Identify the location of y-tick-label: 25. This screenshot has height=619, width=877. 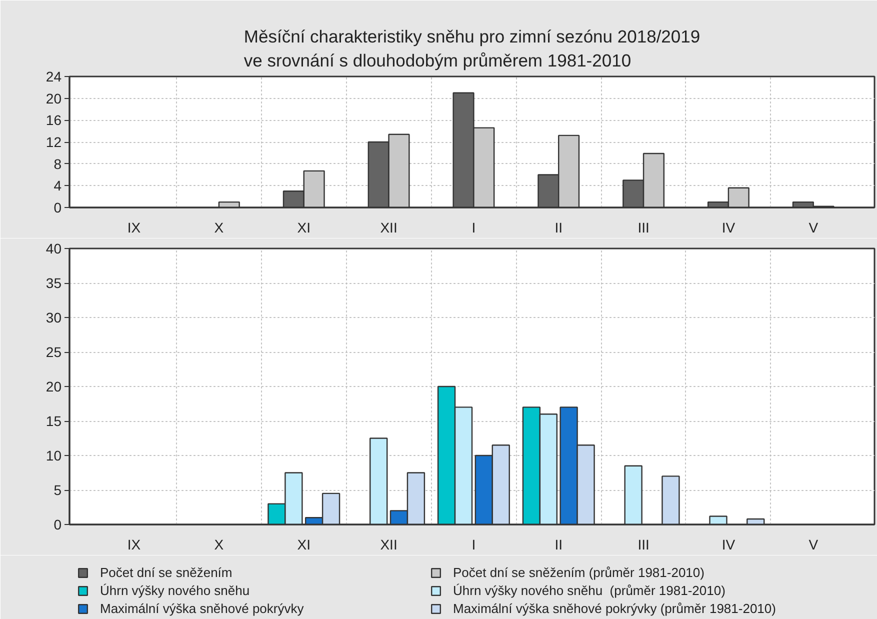
(54, 352).